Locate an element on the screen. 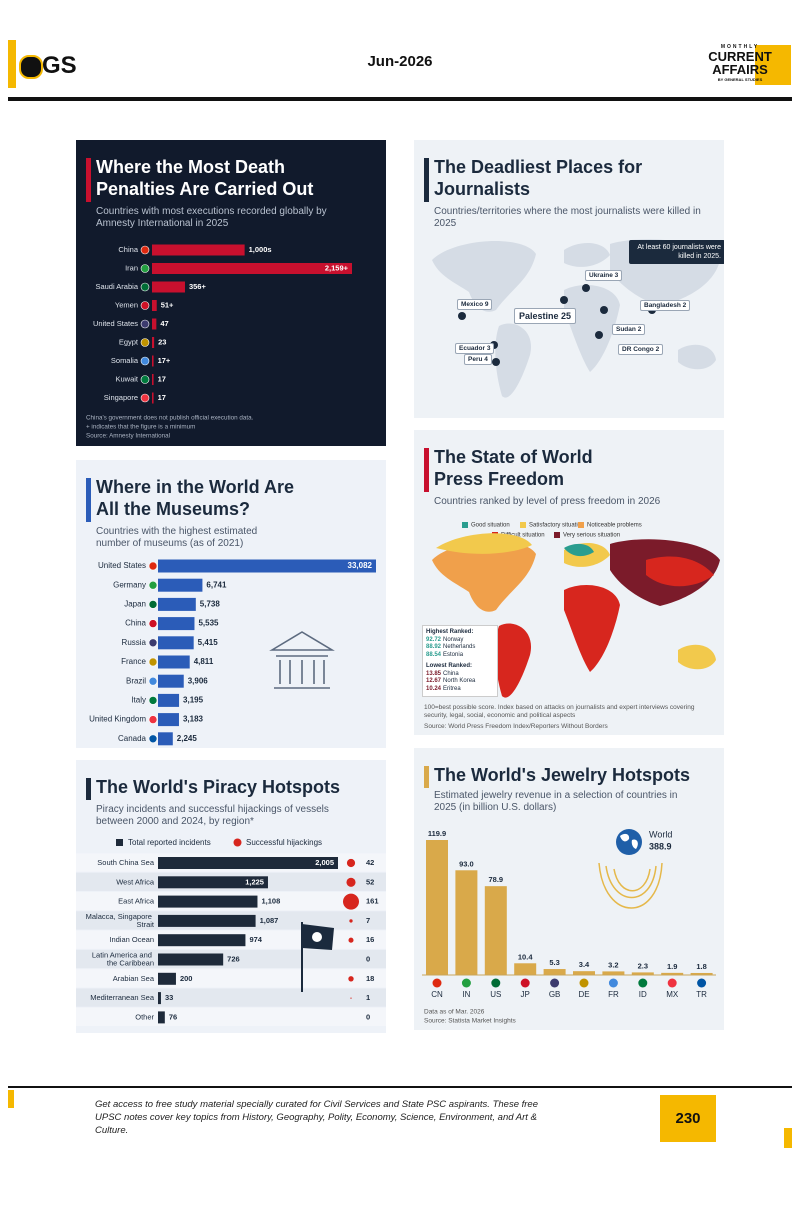  value-label: 10.4 is located at coordinates (525, 956).